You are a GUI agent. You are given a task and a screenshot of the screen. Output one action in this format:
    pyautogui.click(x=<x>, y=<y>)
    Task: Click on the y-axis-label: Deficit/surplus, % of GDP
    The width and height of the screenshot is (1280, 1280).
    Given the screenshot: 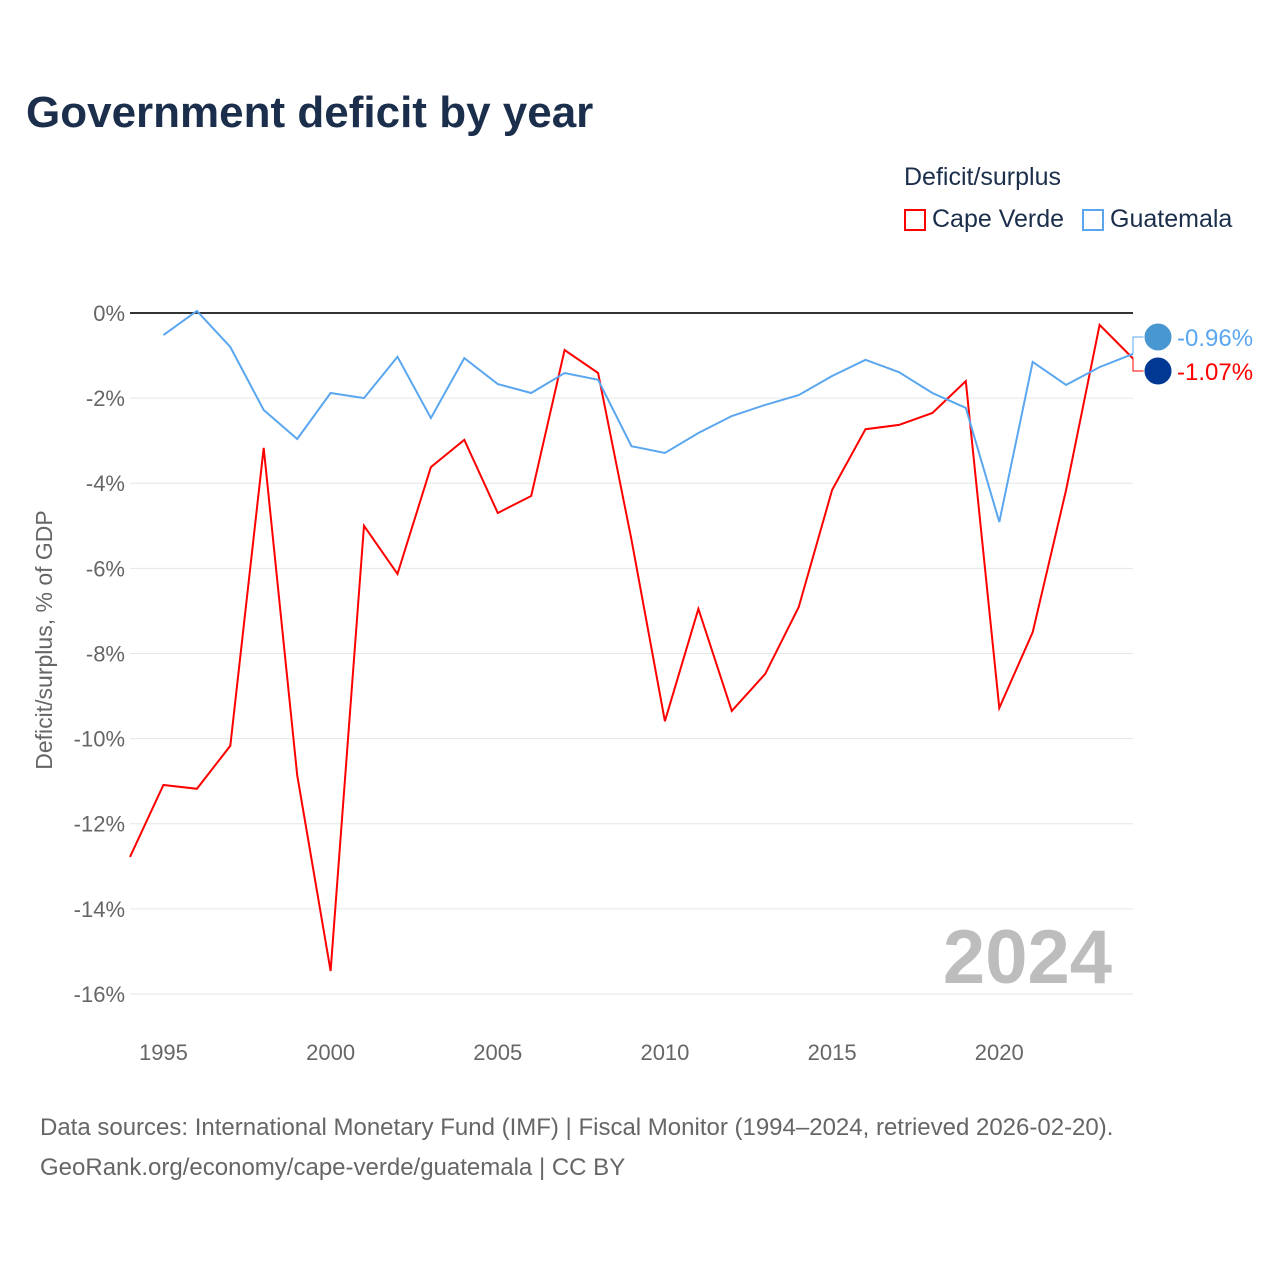 What is the action you would take?
    pyautogui.click(x=44, y=639)
    